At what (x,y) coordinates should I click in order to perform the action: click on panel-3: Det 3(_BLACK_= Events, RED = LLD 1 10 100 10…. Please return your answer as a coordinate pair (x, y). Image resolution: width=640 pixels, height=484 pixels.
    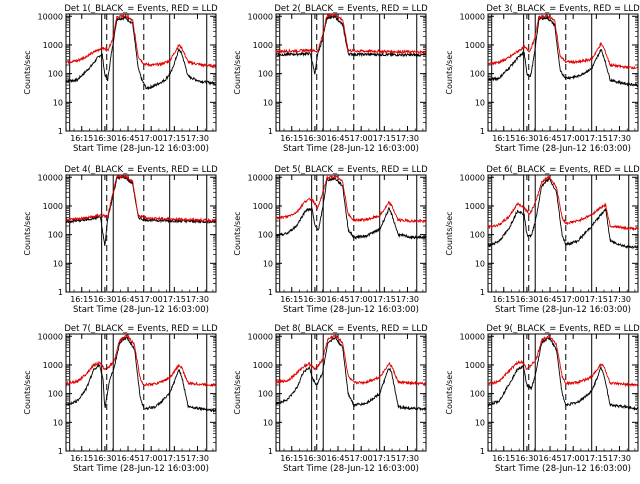
    Looking at the image, I should click on (542, 79).